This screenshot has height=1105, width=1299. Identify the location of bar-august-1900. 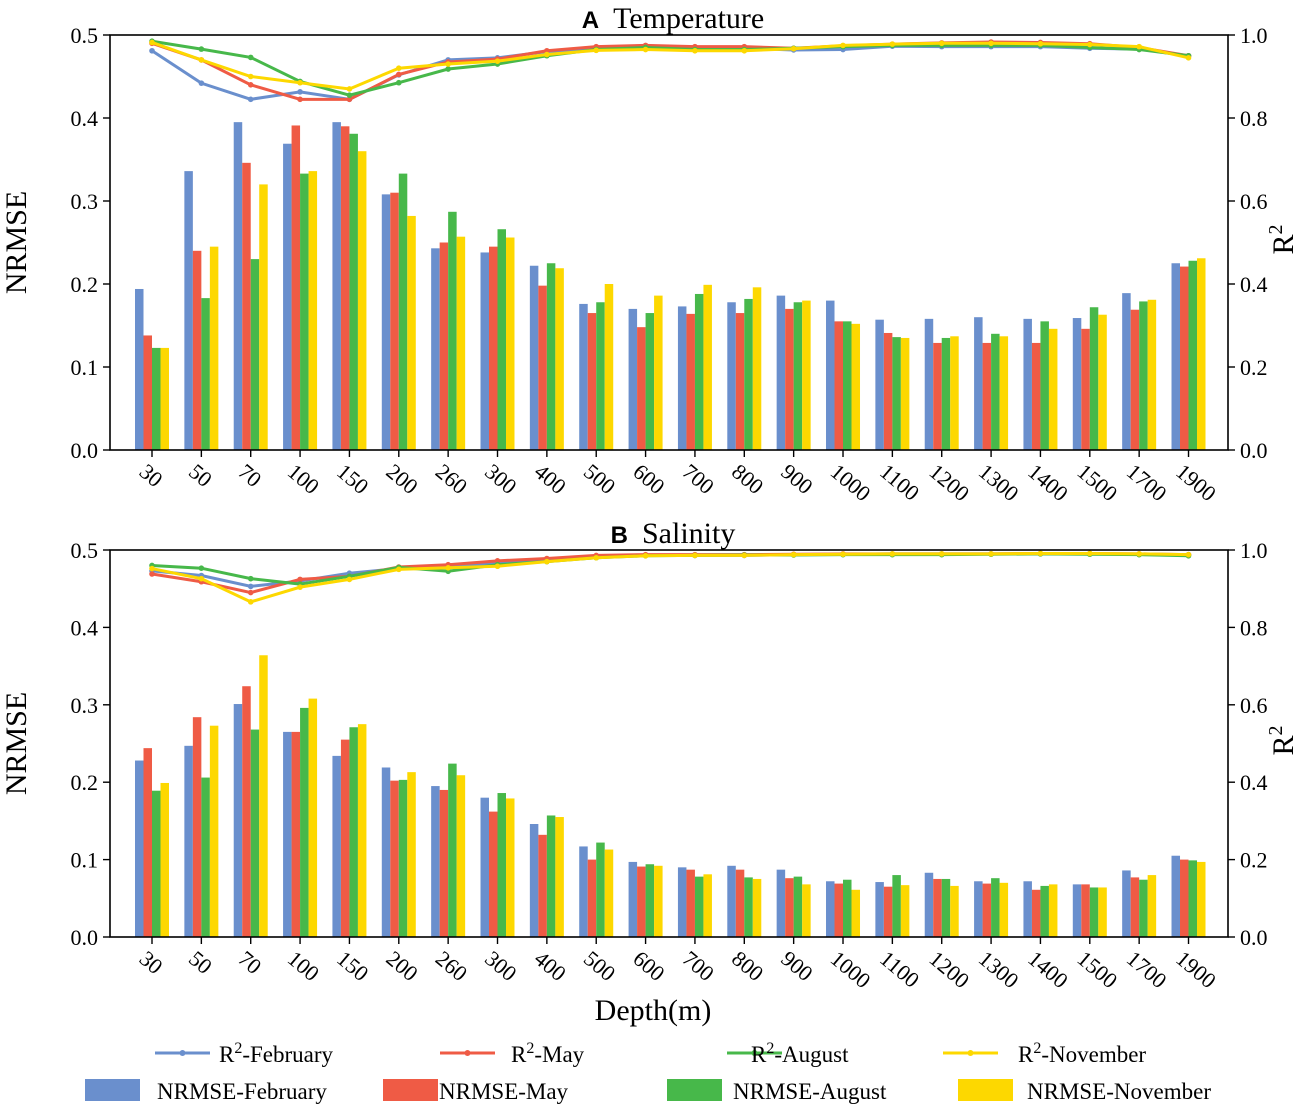
(1193, 355).